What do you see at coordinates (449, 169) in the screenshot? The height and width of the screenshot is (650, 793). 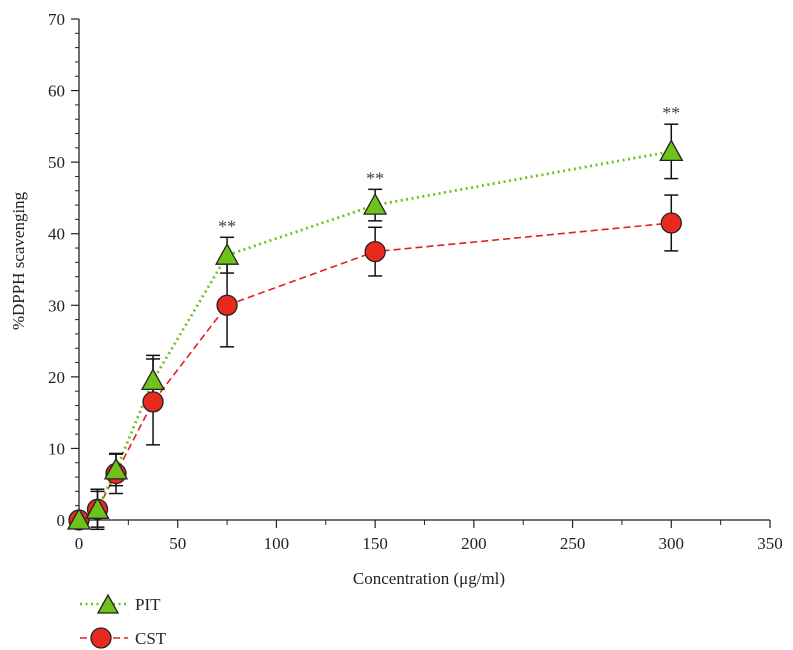 I see `significance-annotations: ** ** **` at bounding box center [449, 169].